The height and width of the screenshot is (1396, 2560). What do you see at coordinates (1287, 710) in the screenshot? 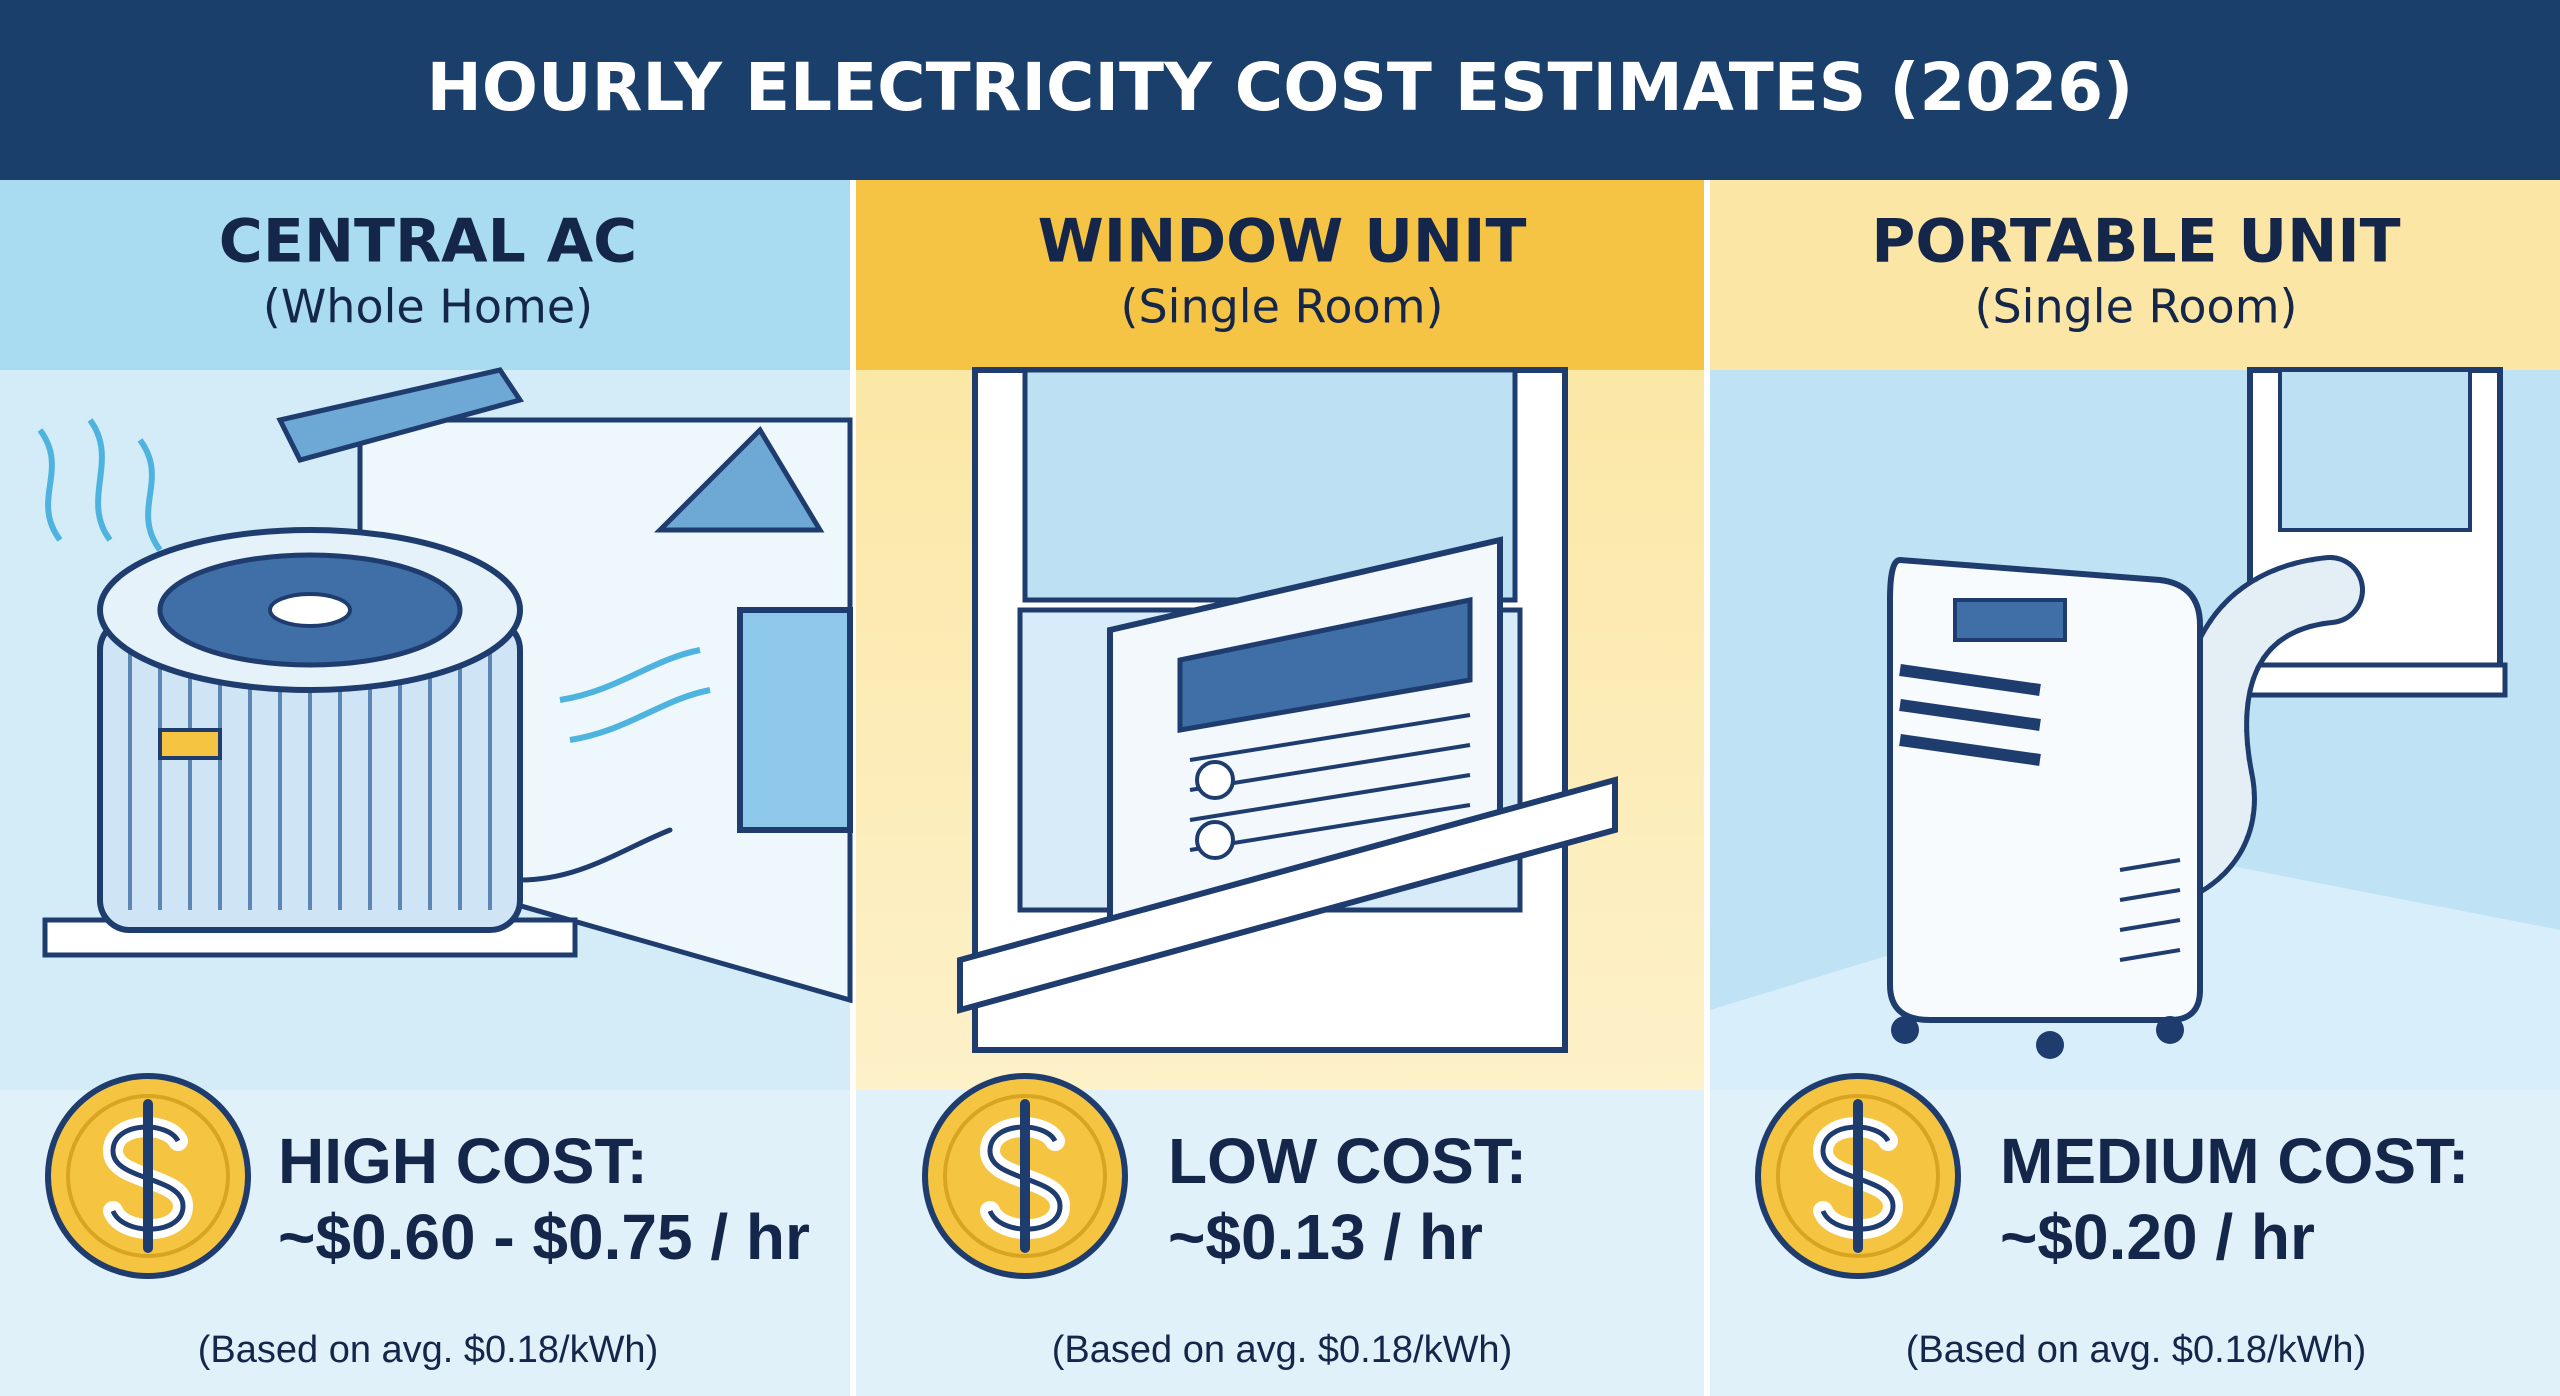
I see `window-unit-illustration` at bounding box center [1287, 710].